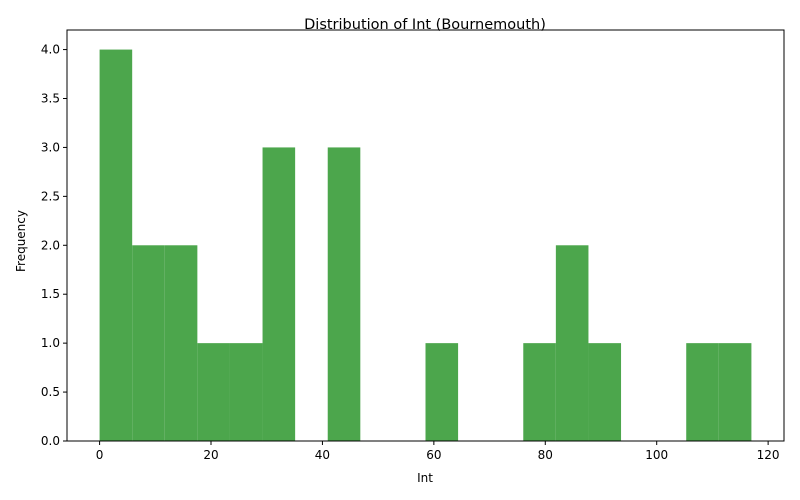 The width and height of the screenshot is (800, 500). I want to click on x-axis-ticks: 0 20 40 60 80 100 120, so click(438, 451).